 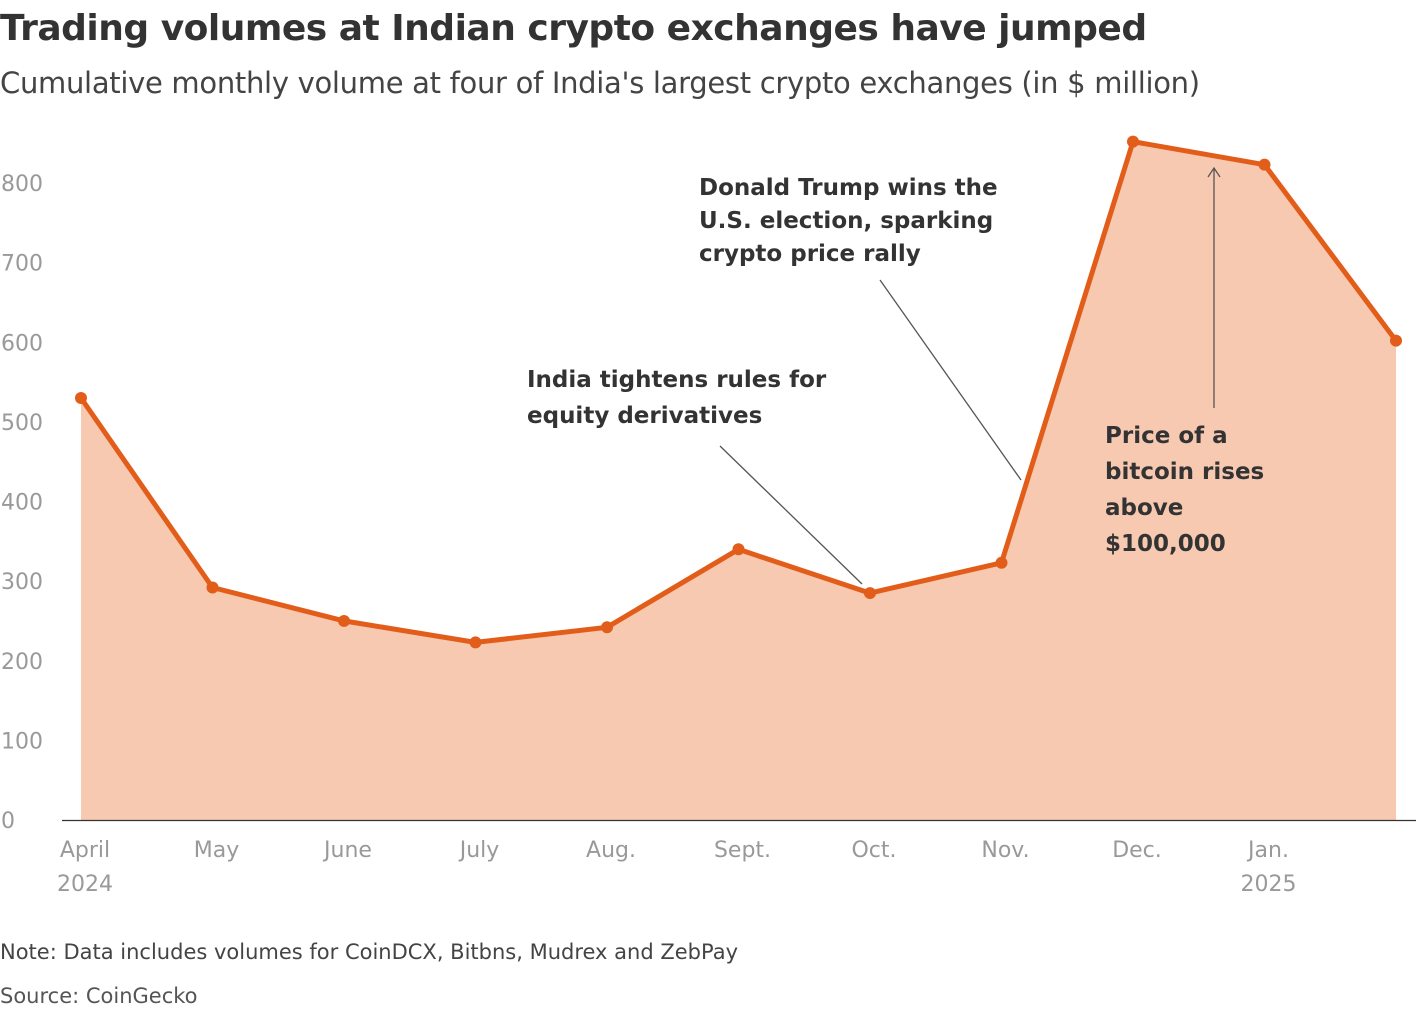 I want to click on y-tick-label: 500, so click(x=22, y=423).